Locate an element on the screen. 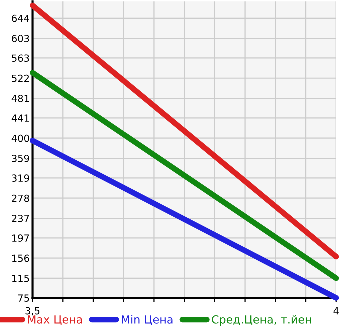 Image resolution: width=345 pixels, height=335 pixels. y-tick-label: 115 is located at coordinates (21, 278).